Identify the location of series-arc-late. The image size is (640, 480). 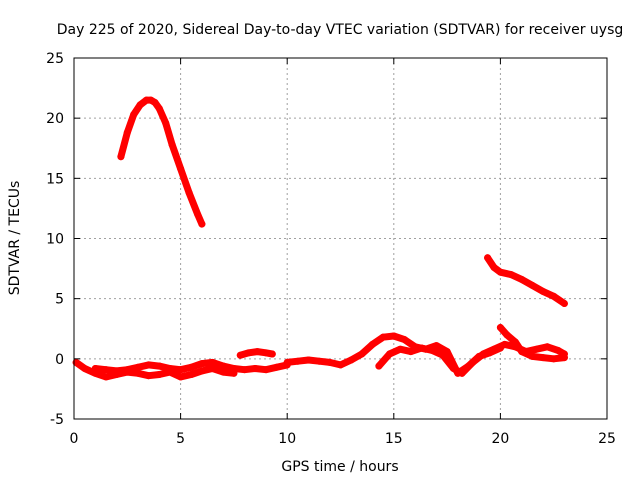
(526, 280).